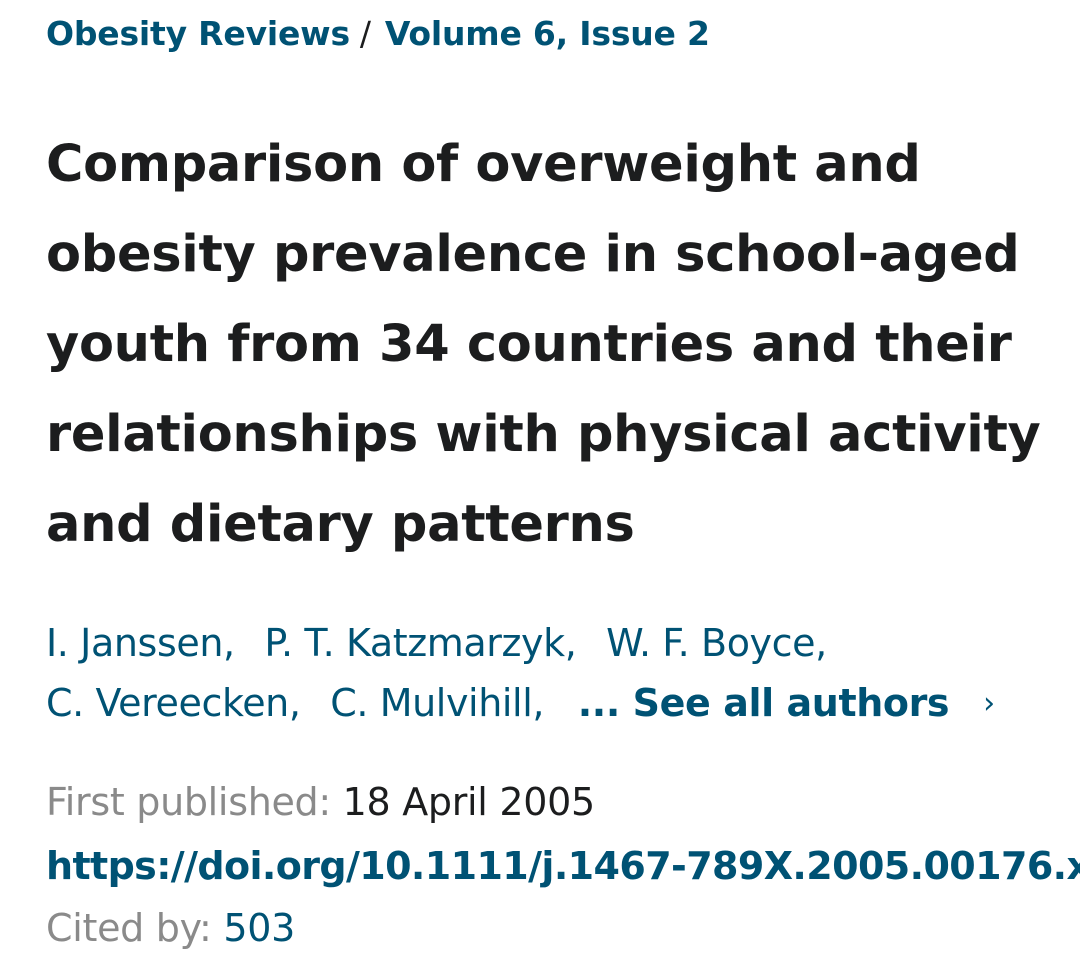  Describe the element at coordinates (414, 643) in the screenshot. I see `author-link: P. T. Katzmarzyk` at that location.